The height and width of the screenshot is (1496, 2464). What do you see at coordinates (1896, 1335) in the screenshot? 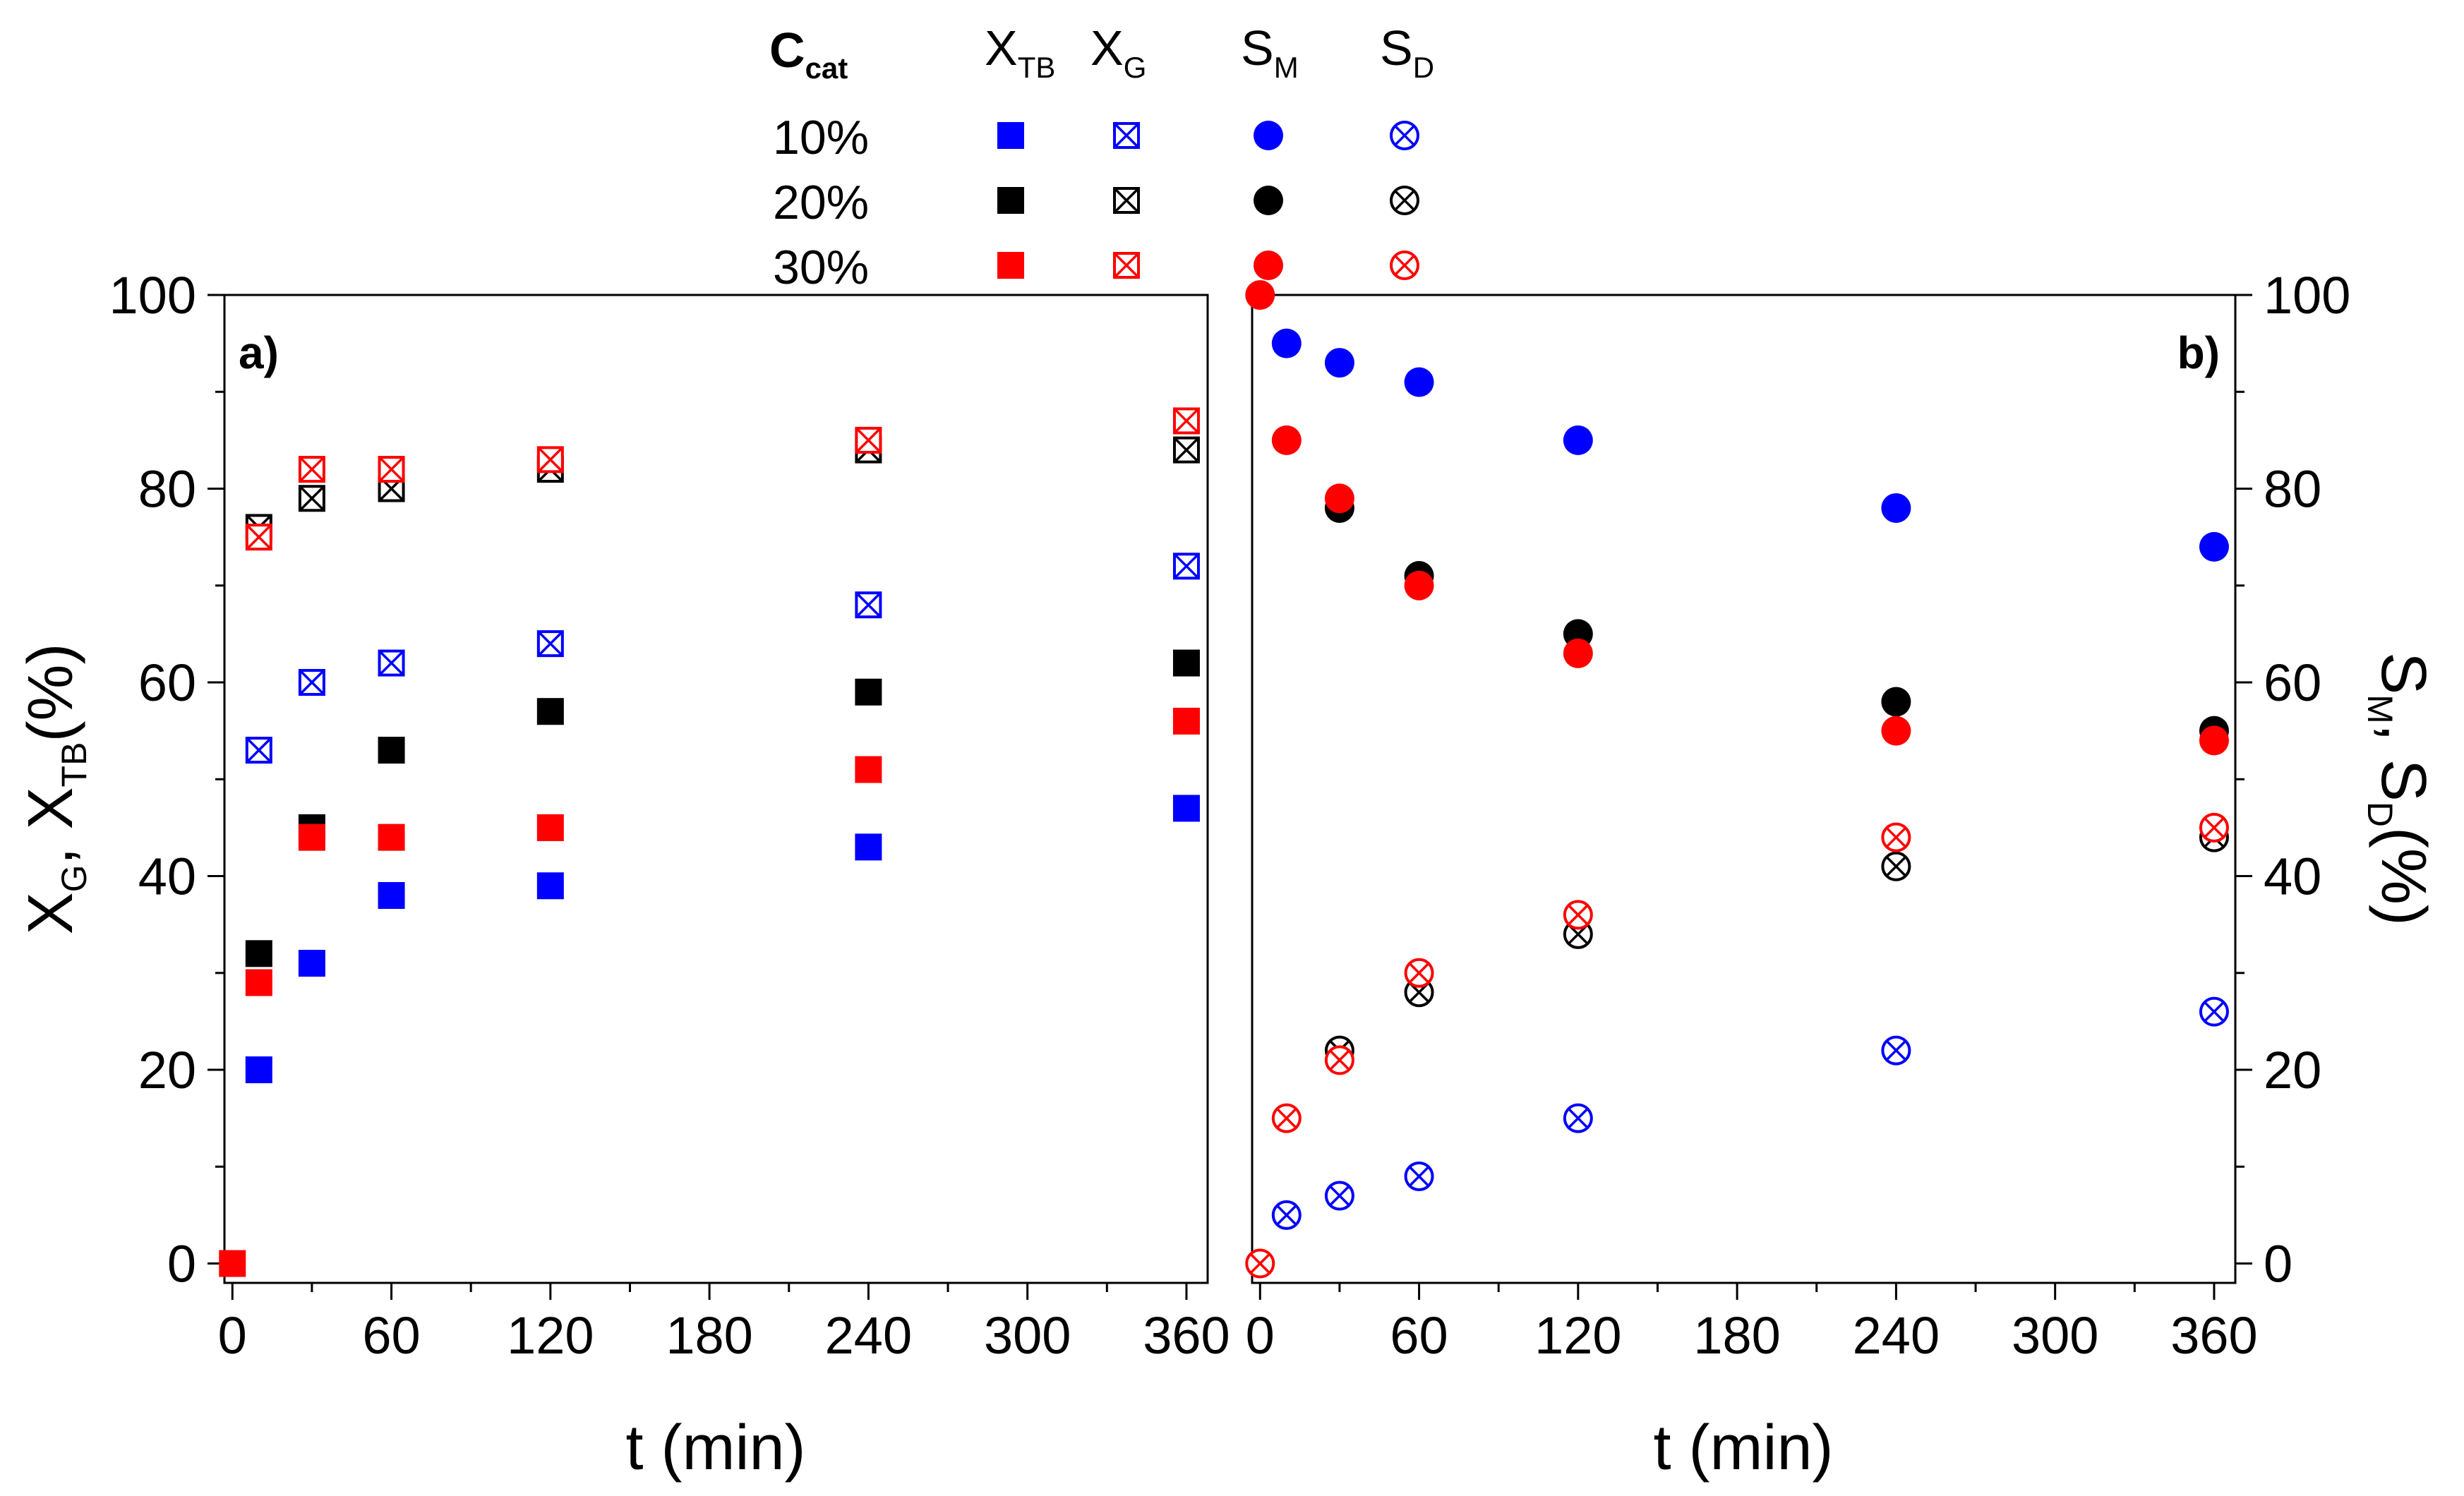
I see `panel-b-xtick-label: 240` at bounding box center [1896, 1335].